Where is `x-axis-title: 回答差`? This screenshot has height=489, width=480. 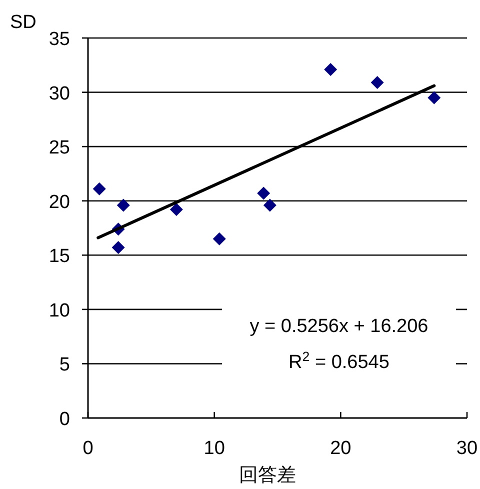 x-axis-title: 回答差 is located at coordinates (267, 475).